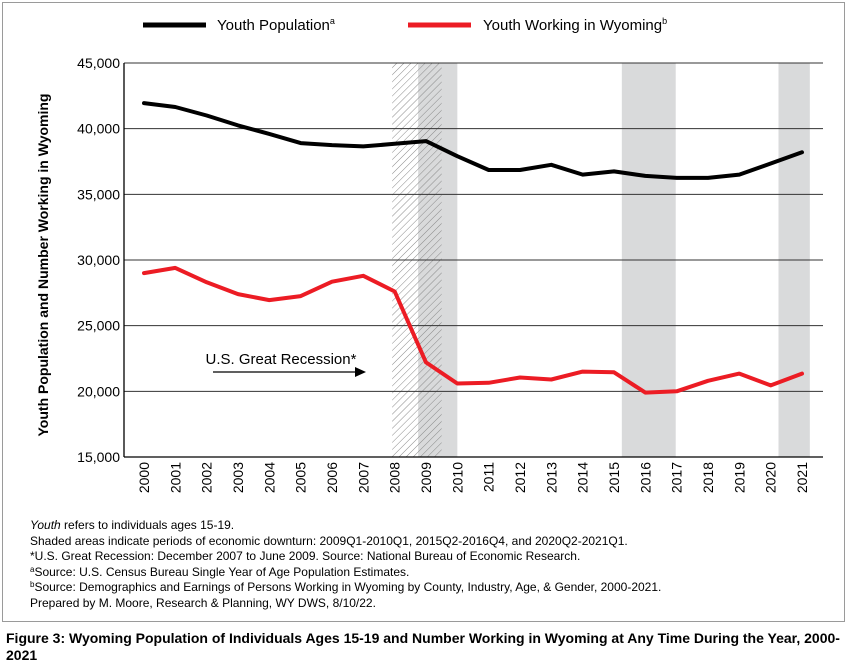 The width and height of the screenshot is (850, 670). I want to click on x-tick-label: 2018, so click(708, 477).